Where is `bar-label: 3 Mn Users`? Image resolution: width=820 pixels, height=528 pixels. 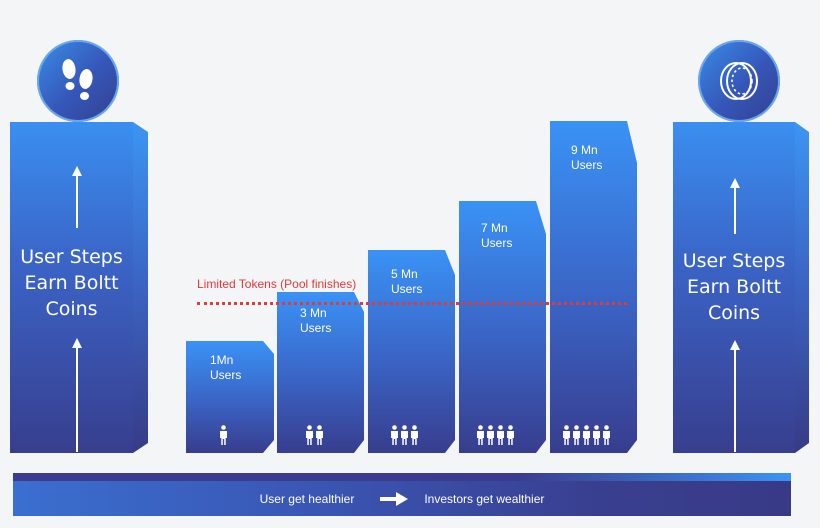 bar-label: 3 Mn Users is located at coordinates (315, 321).